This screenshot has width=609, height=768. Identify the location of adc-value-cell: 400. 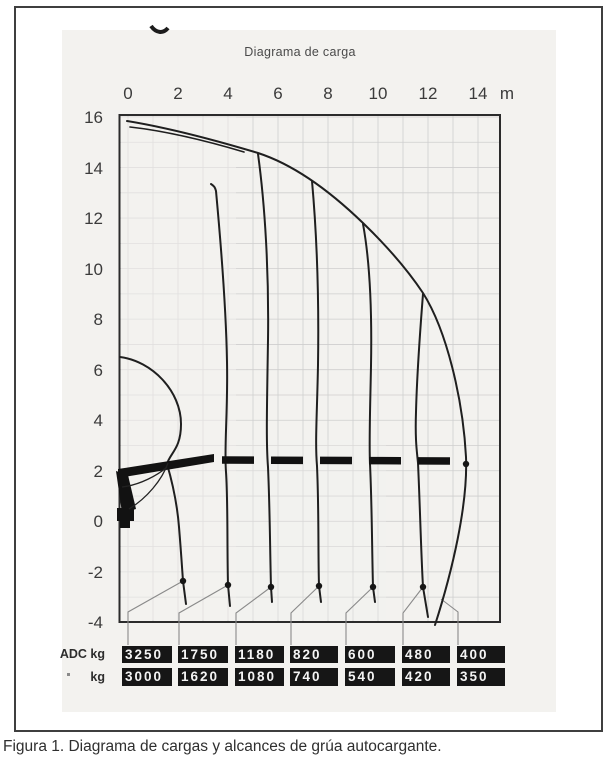
(481, 654).